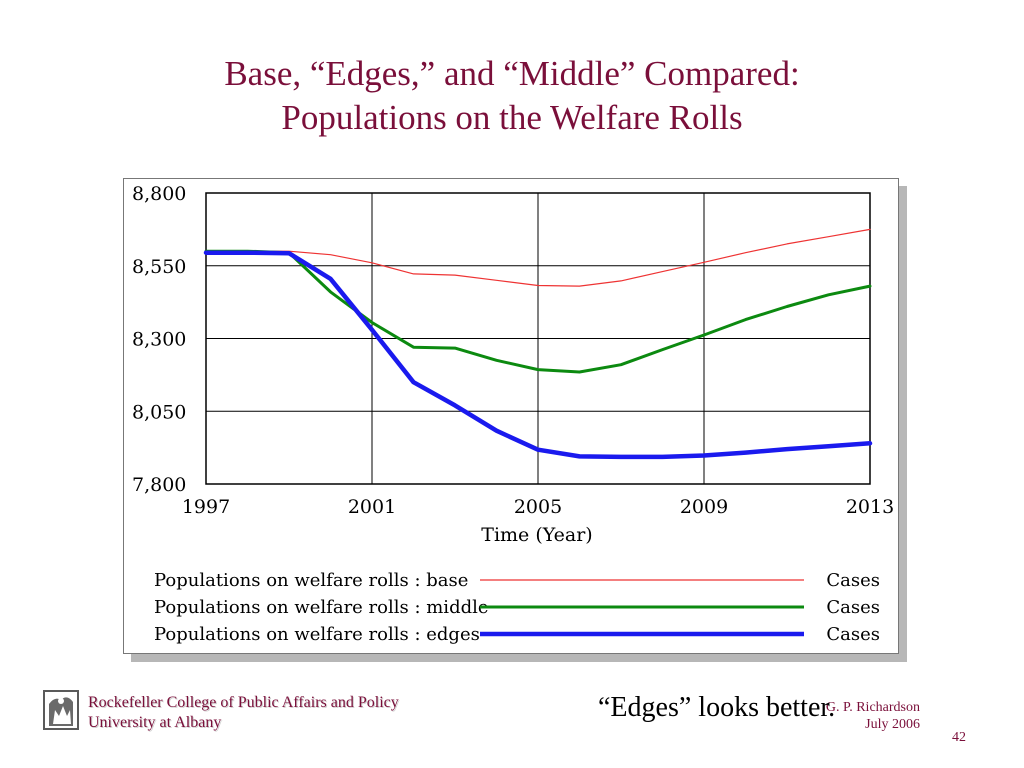  I want to click on x-tick-label: 1997, so click(206, 507).